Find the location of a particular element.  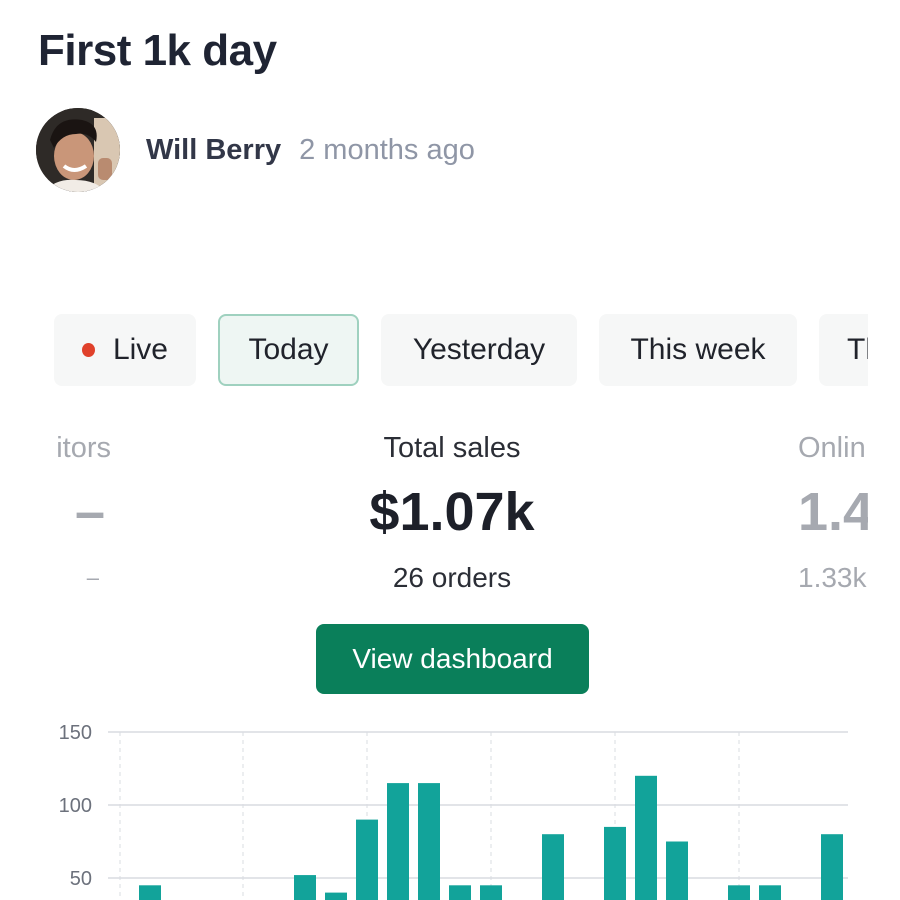

period-tabs: Live Today Yesterday This week Th is located at coordinates (461, 352).